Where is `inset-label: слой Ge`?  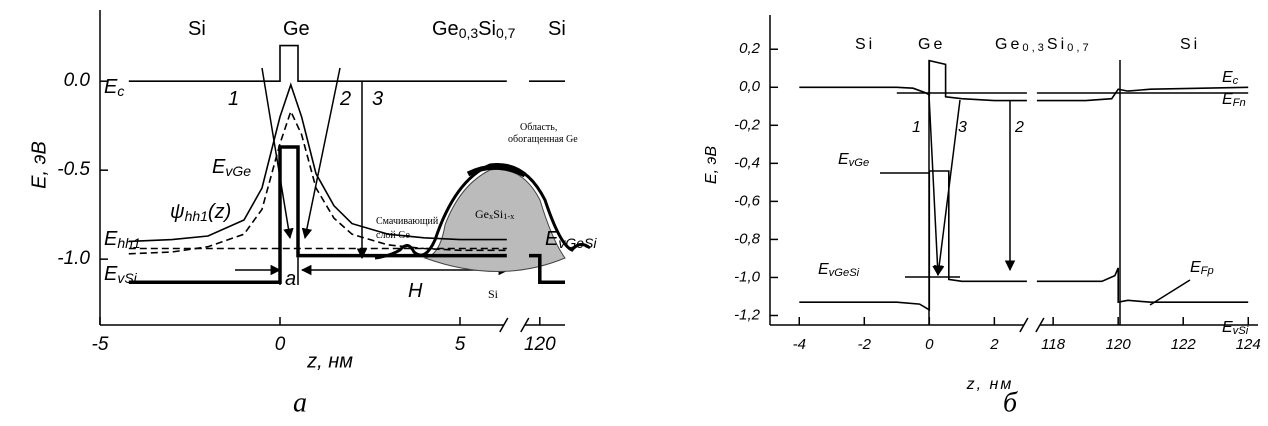 inset-label: слой Ge is located at coordinates (393, 235).